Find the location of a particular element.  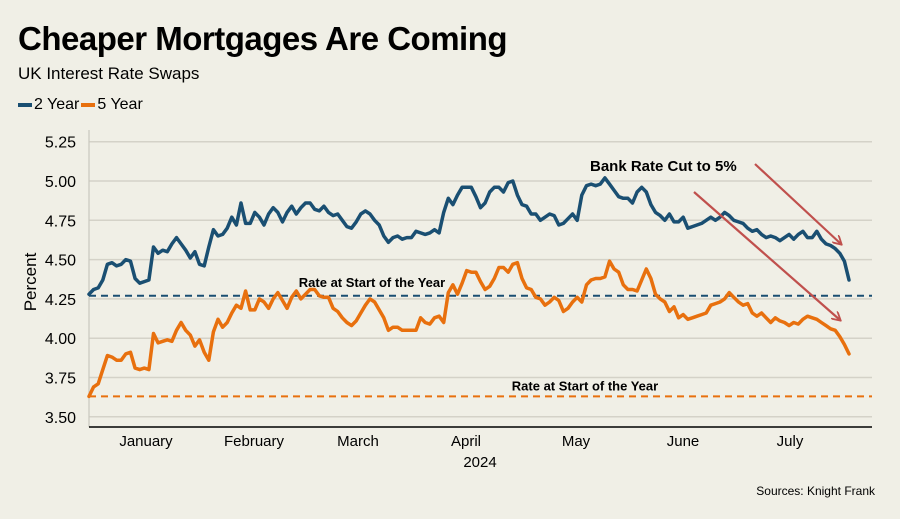

x-tick-label: June is located at coordinates (683, 441).